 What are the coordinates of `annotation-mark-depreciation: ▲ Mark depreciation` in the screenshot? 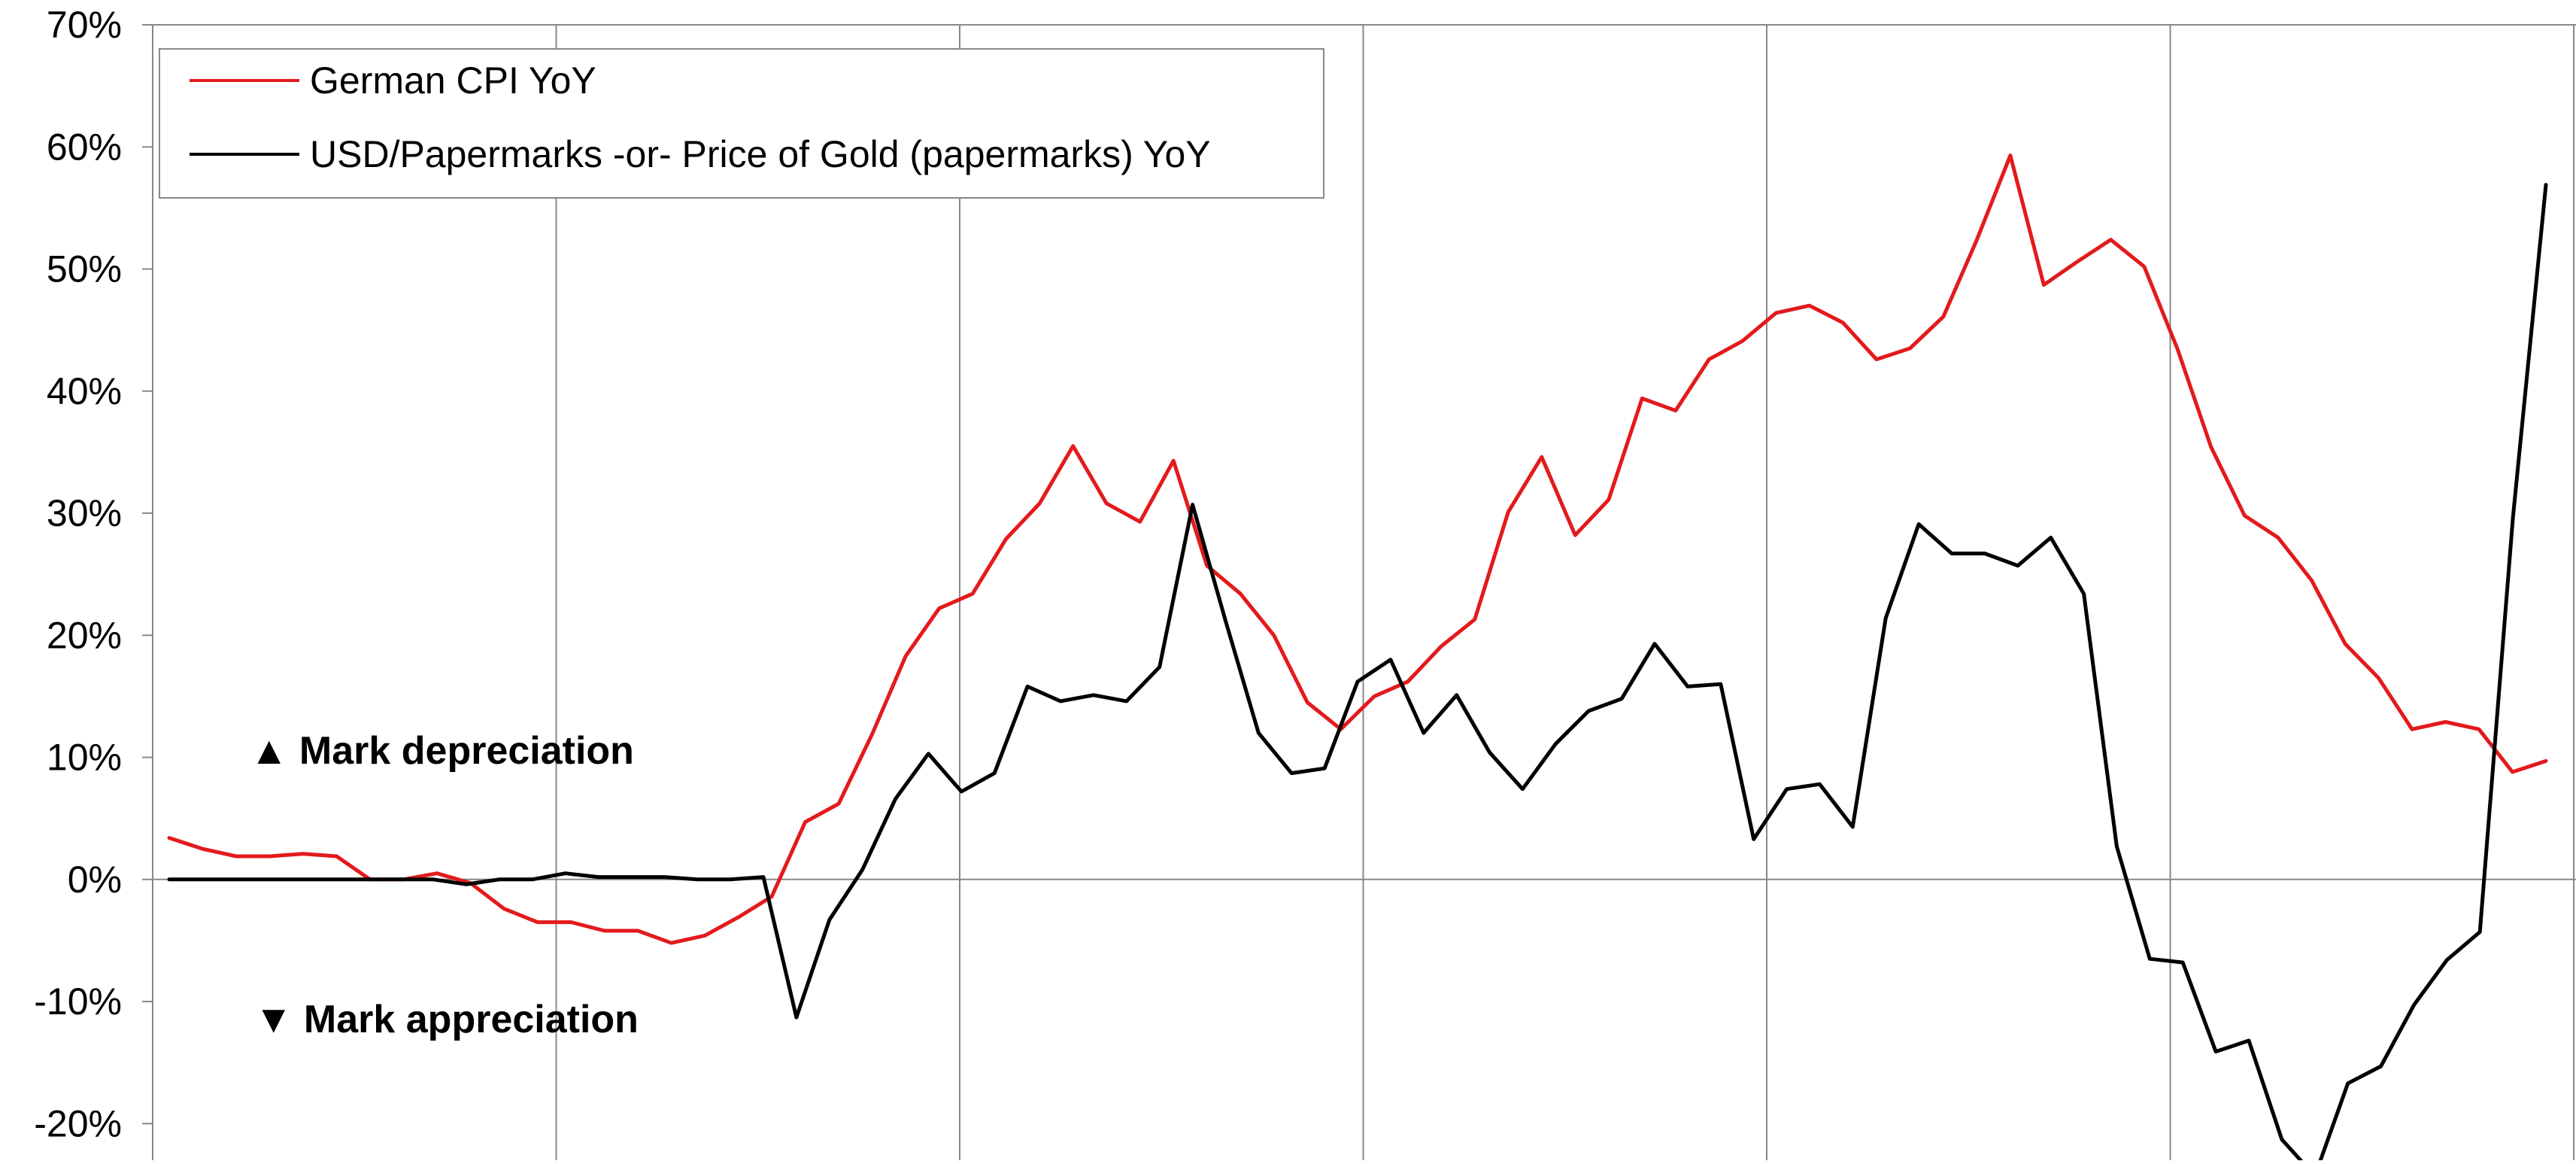 It's located at (442, 751).